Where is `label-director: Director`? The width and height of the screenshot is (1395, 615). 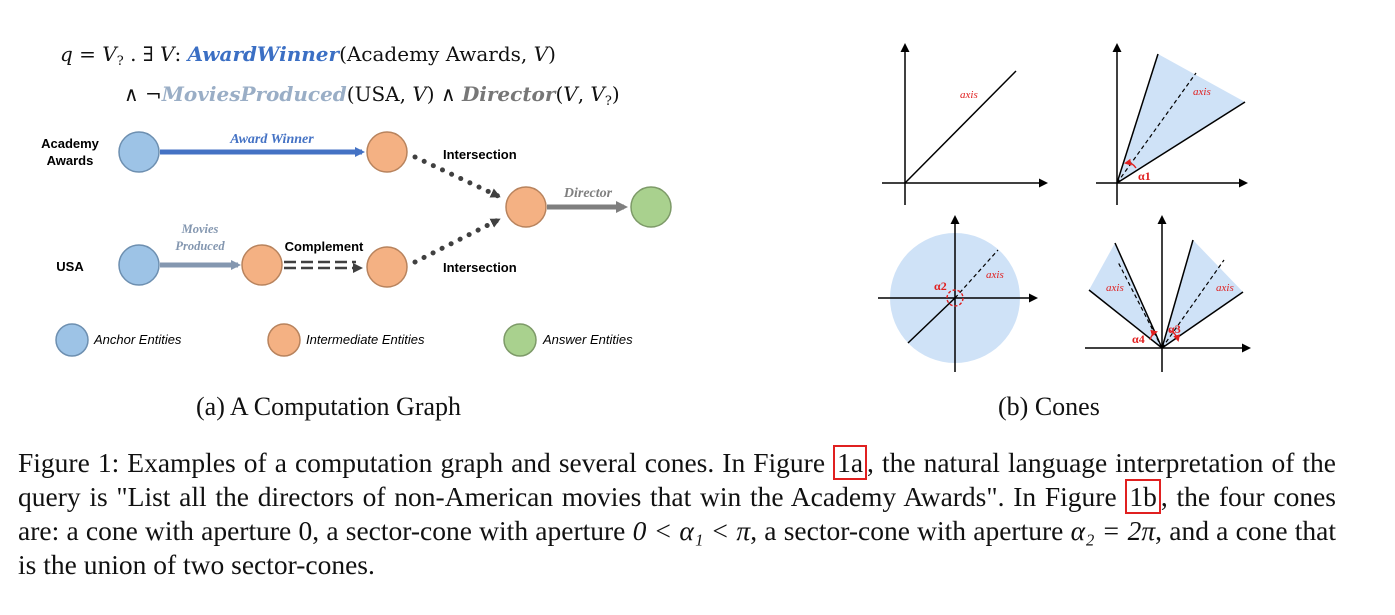
label-director: Director is located at coordinates (588, 193).